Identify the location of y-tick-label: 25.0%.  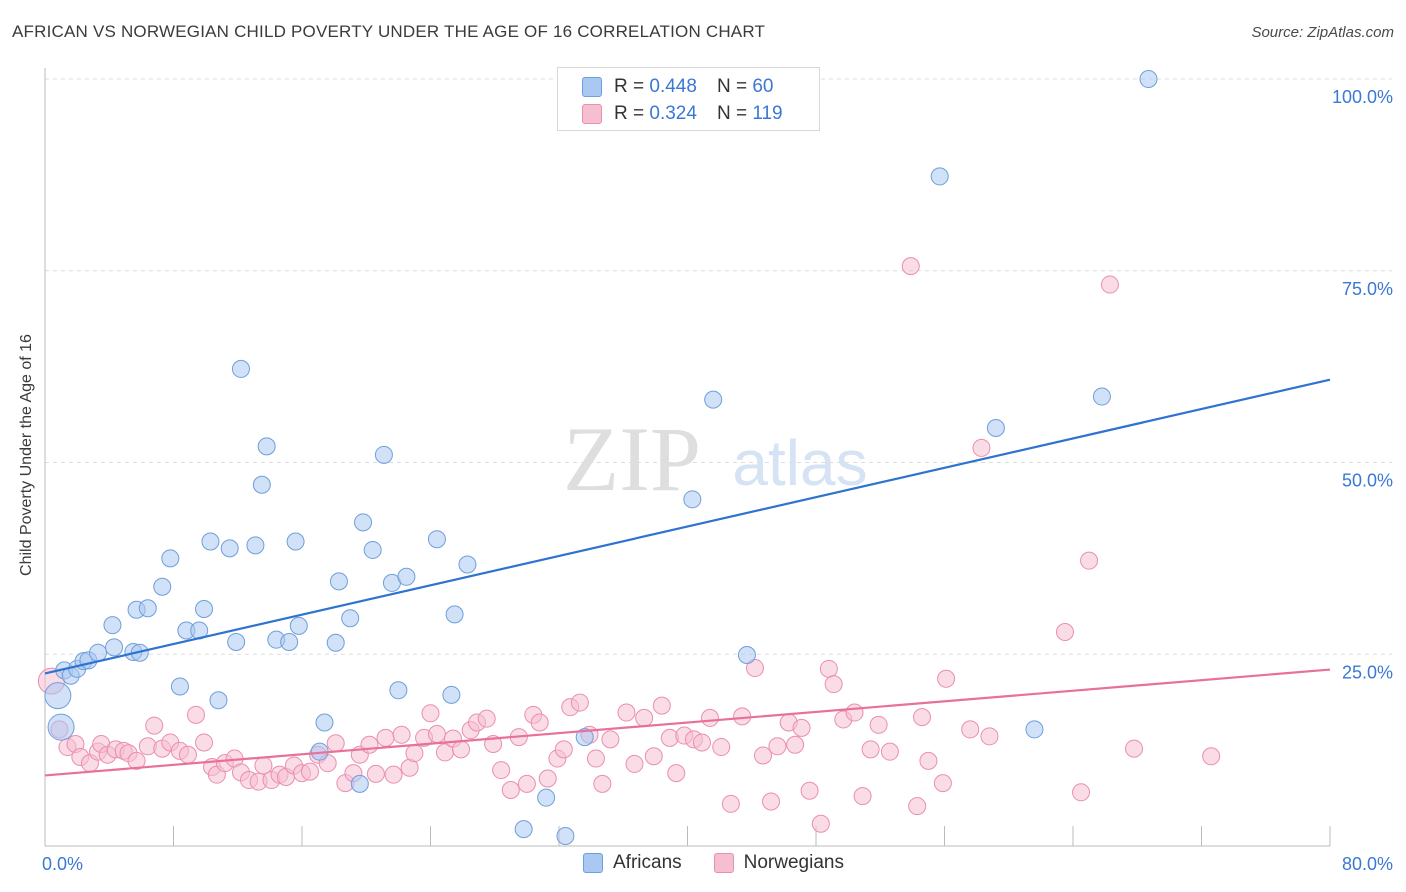
(1367, 672).